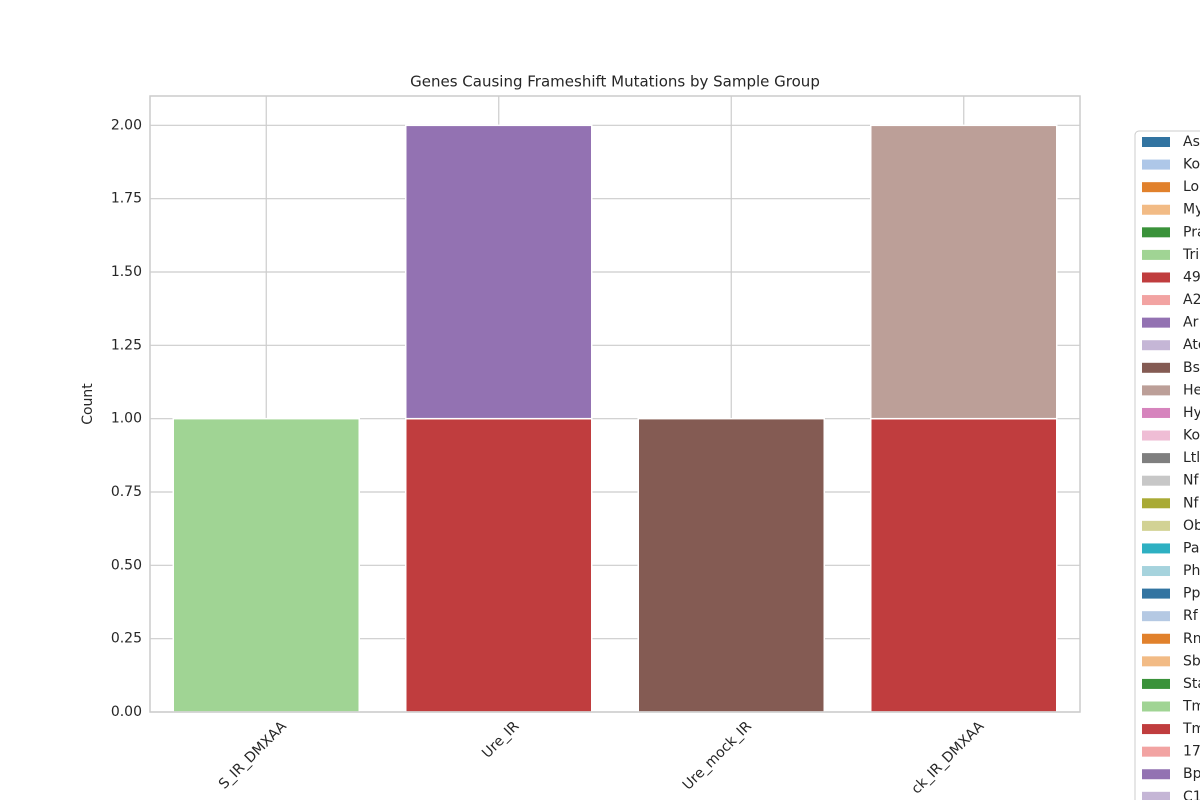 Image resolution: width=1200 pixels, height=800 pixels. I want to click on legend-label: Bp, so click(1191, 774).